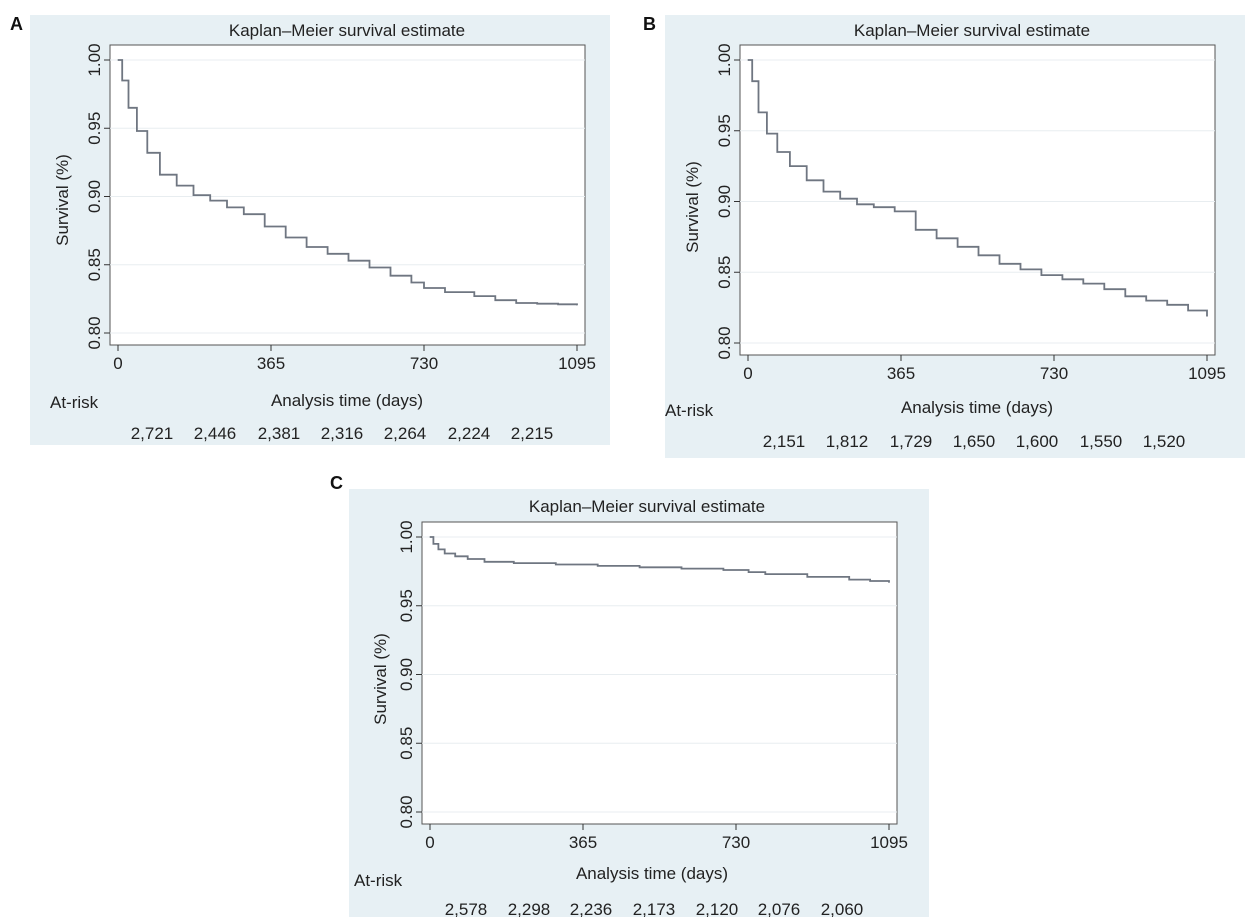  What do you see at coordinates (215, 433) in the screenshot?
I see `at-risk-value: 2,446` at bounding box center [215, 433].